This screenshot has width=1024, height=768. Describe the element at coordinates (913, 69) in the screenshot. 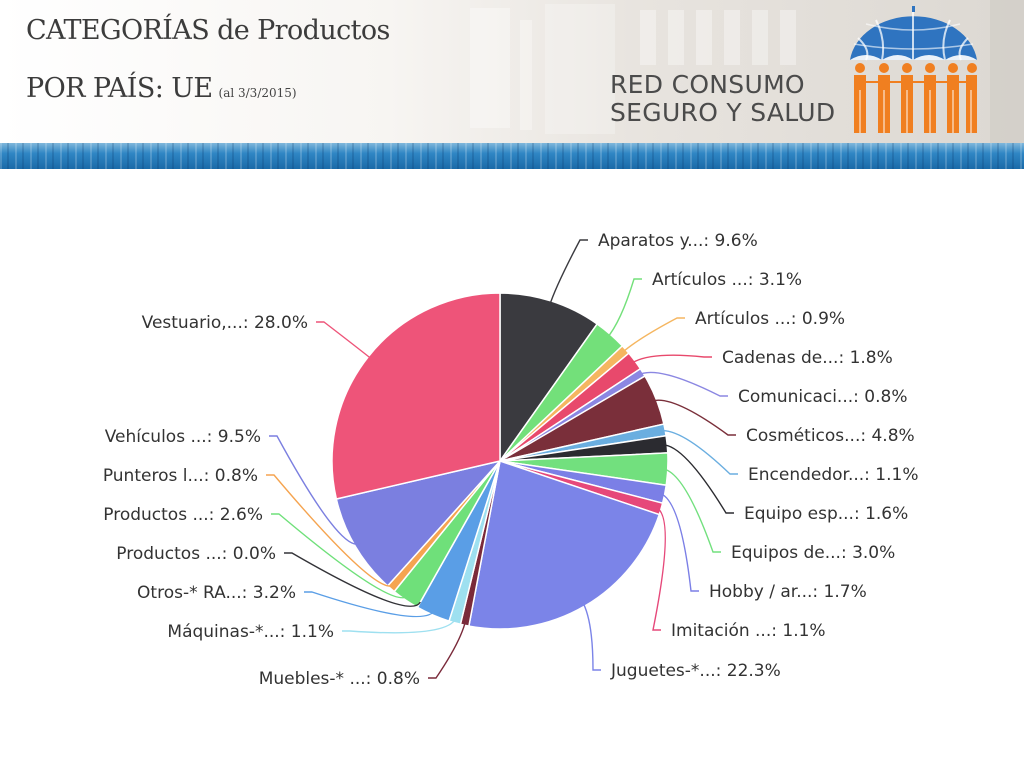

I see `organization-logo` at that location.